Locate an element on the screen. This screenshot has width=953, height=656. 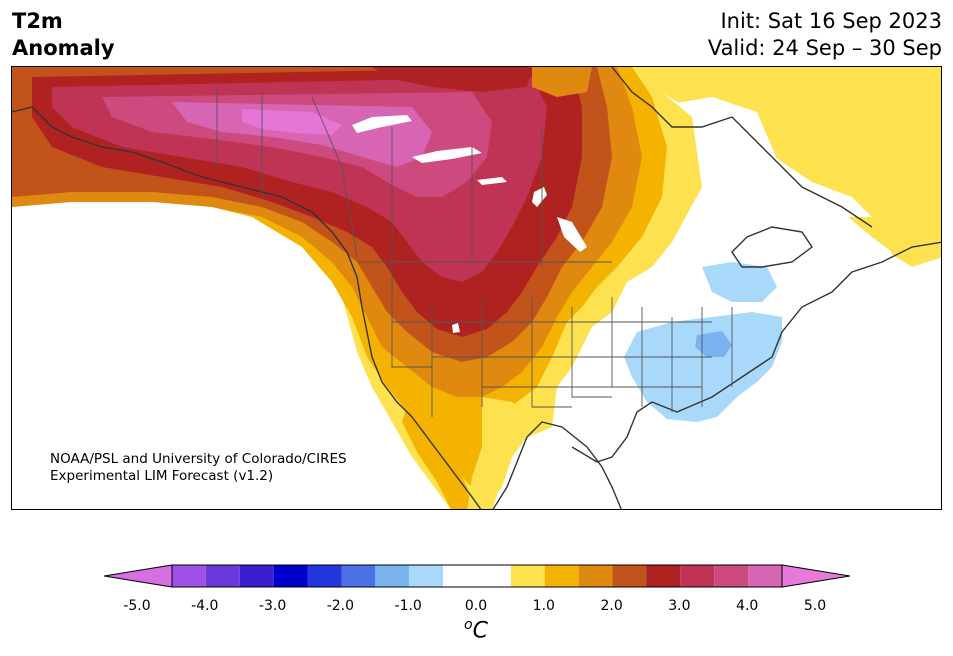
lake-athabasca is located at coordinates (447, 155).